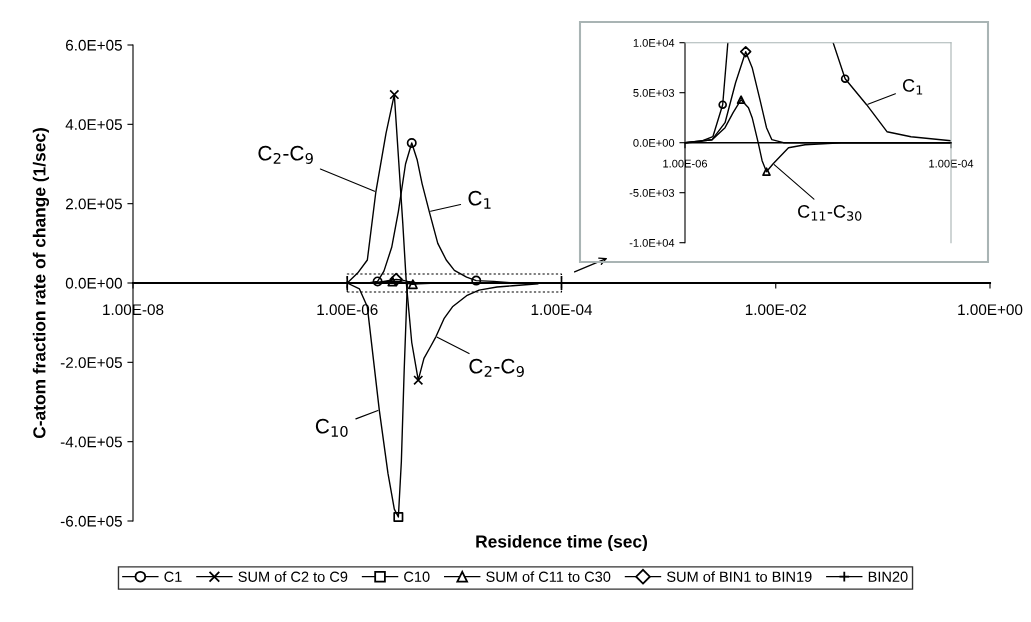  Describe the element at coordinates (654, 92) in the screenshot. I see `y-tick-label: 5.0E+03` at that location.